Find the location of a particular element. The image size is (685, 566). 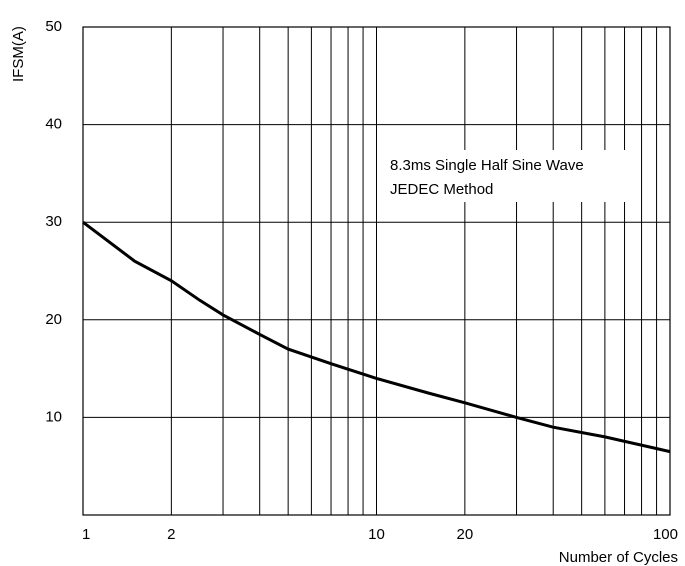

annotation-line-2: JEDEC Method is located at coordinates (441, 189).